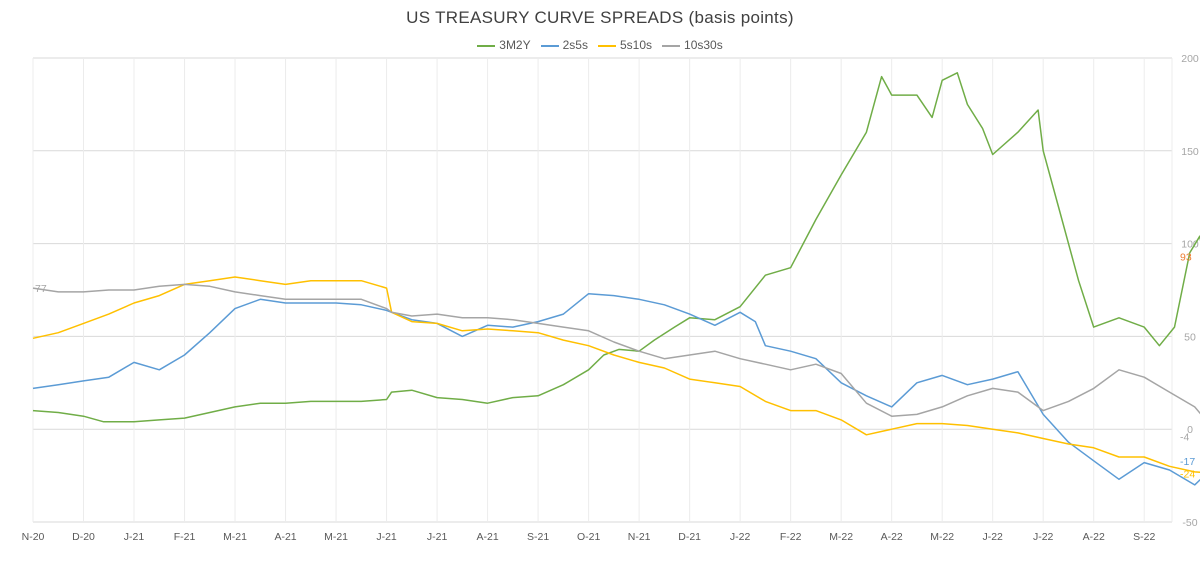 Image resolution: width=1200 pixels, height=565 pixels. Describe the element at coordinates (33, 537) in the screenshot. I see `x-tick-label: N-20` at that location.